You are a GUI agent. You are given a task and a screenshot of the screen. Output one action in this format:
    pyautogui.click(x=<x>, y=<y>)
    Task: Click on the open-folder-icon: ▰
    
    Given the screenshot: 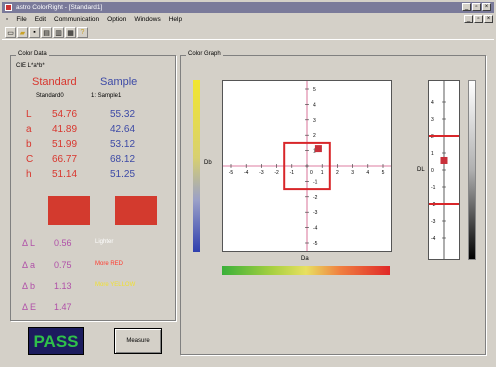 What is the action you would take?
    pyautogui.click(x=22, y=32)
    